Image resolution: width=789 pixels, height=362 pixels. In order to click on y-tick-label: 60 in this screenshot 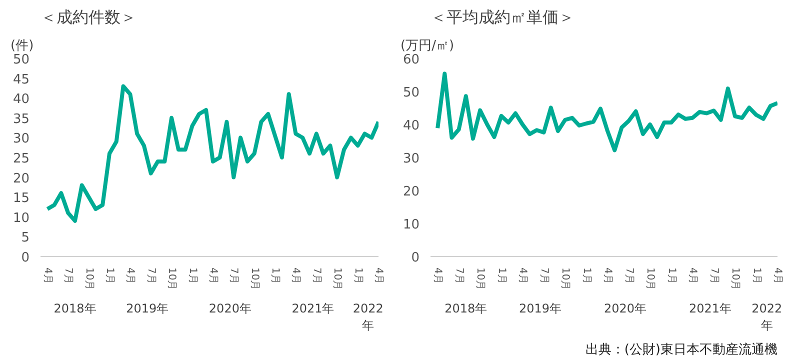, I will do `click(411, 60)`.